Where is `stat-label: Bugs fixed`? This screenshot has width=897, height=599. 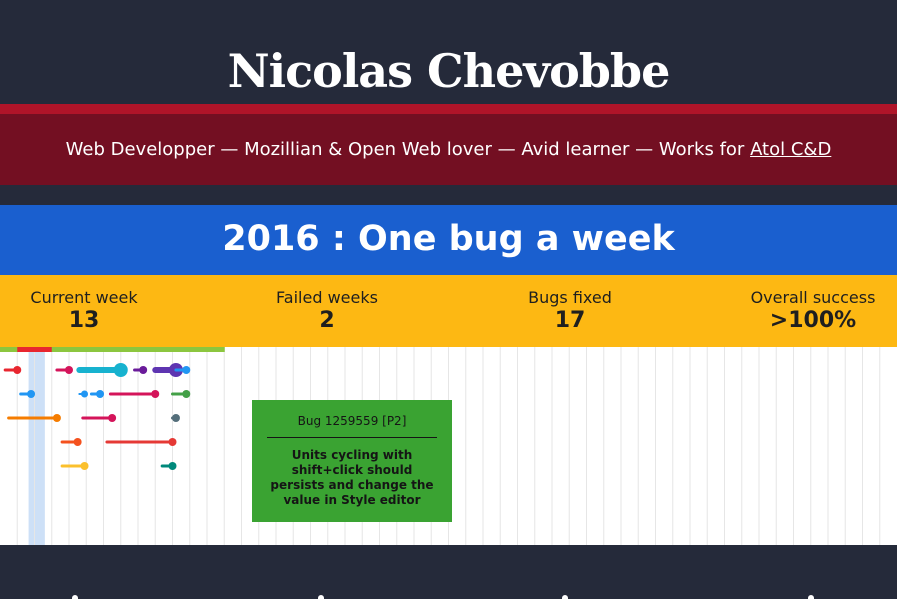 stat-label: Bugs fixed is located at coordinates (570, 297).